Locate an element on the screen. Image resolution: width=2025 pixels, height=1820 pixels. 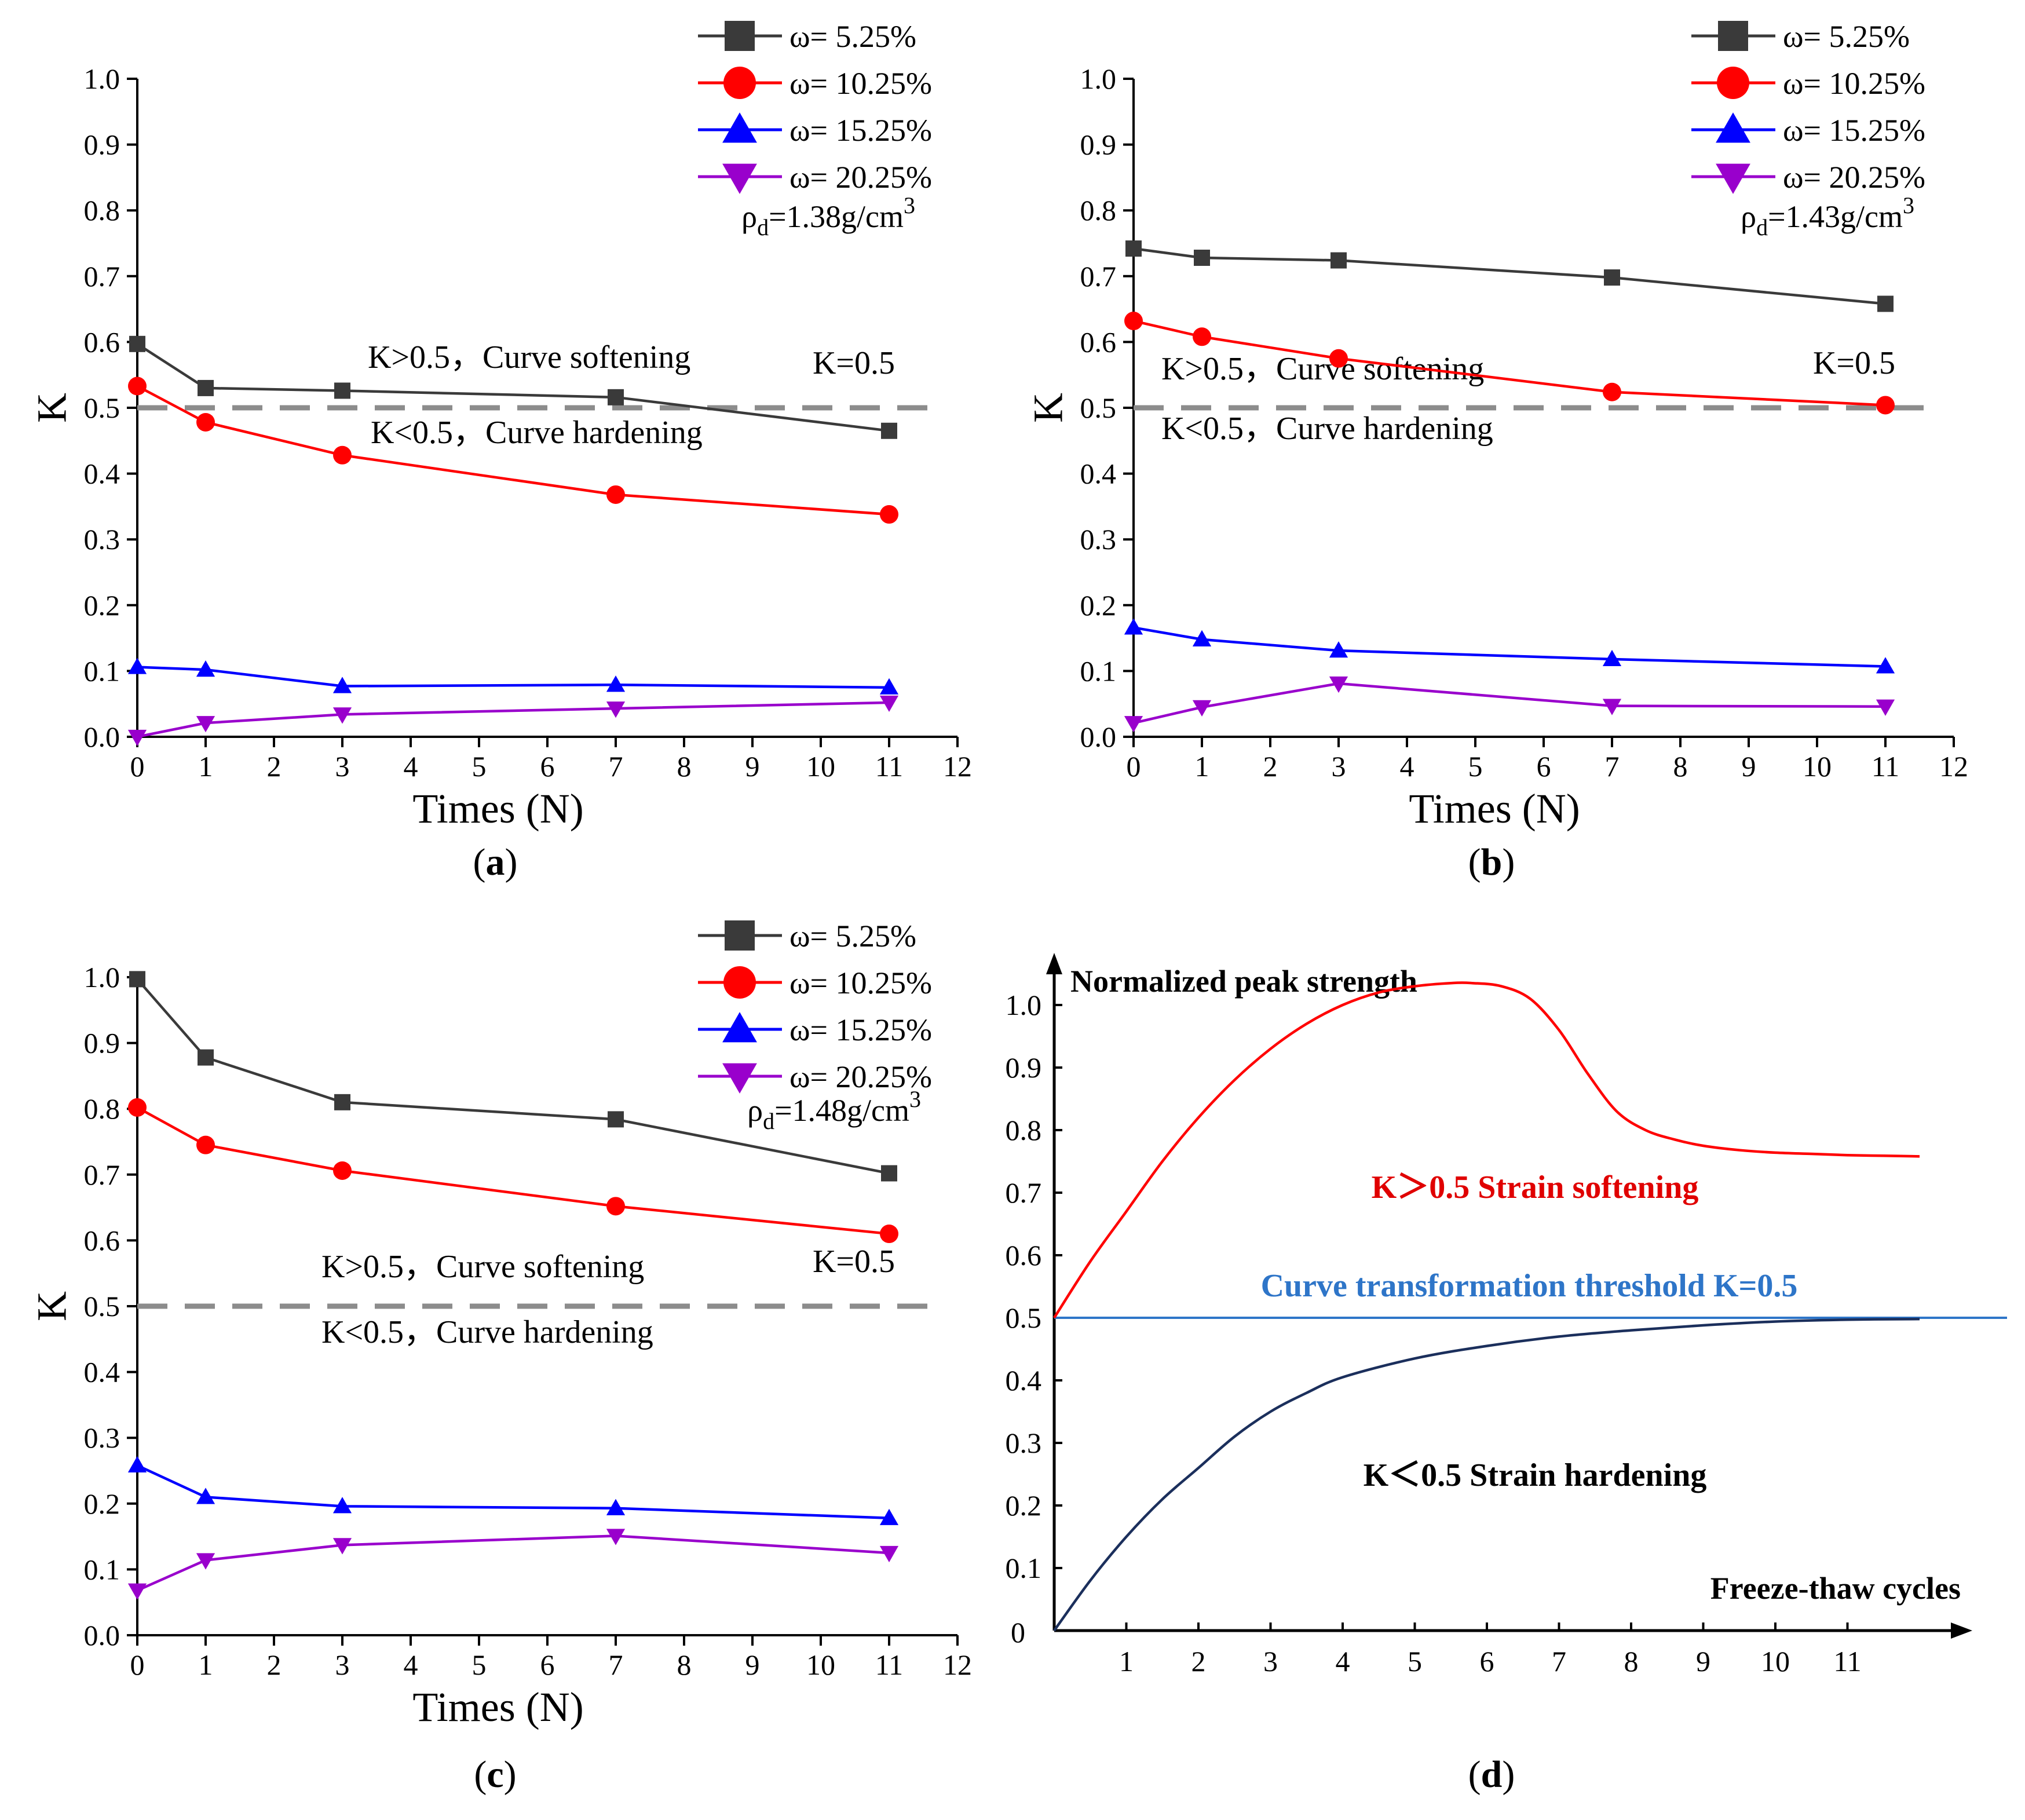
legend-label: ω= 10.25% is located at coordinates (1854, 83).